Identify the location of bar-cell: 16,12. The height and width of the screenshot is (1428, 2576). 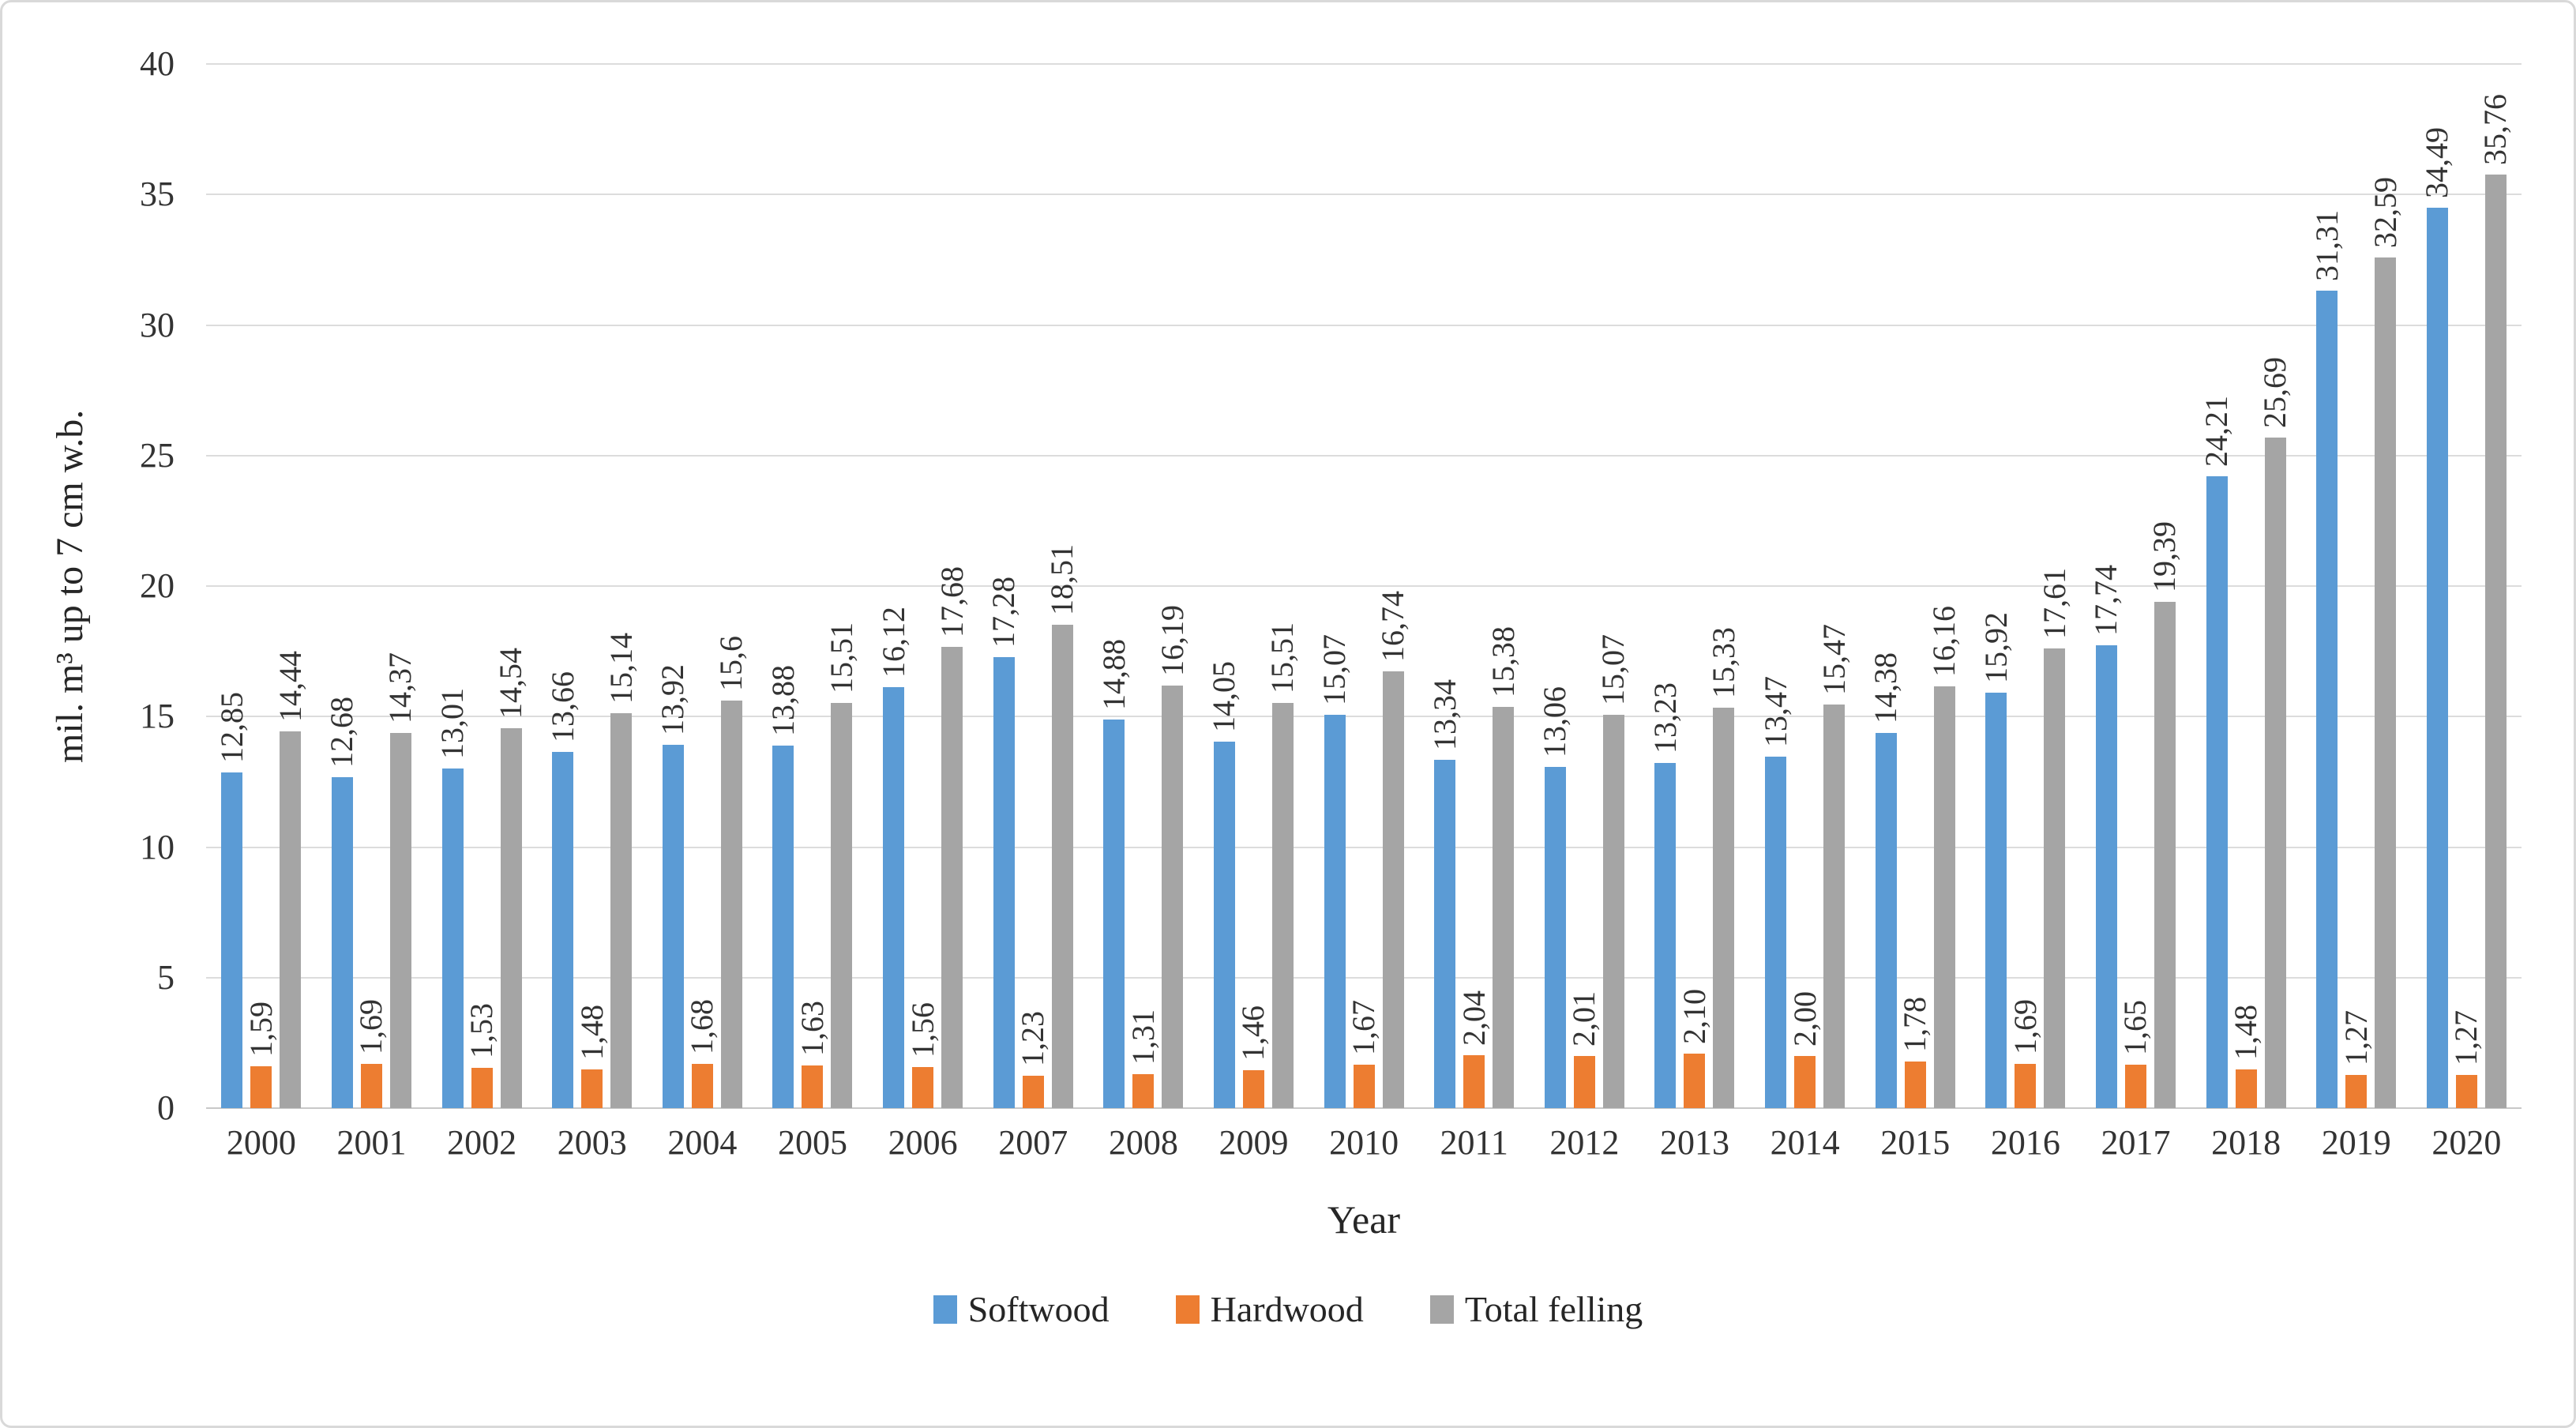
(893, 586).